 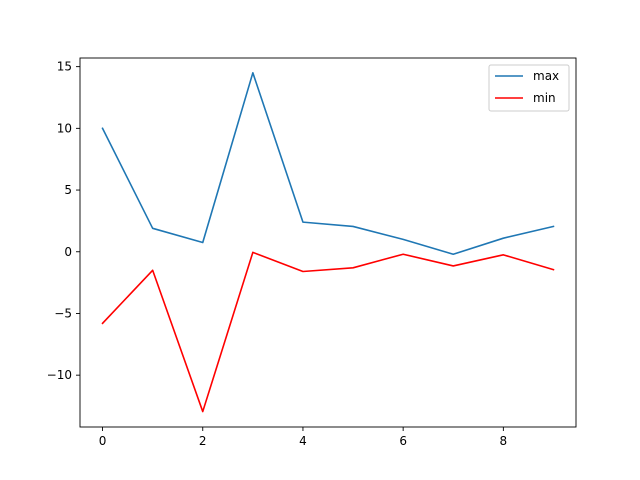 I want to click on y-tick-label: −5, so click(x=63, y=313).